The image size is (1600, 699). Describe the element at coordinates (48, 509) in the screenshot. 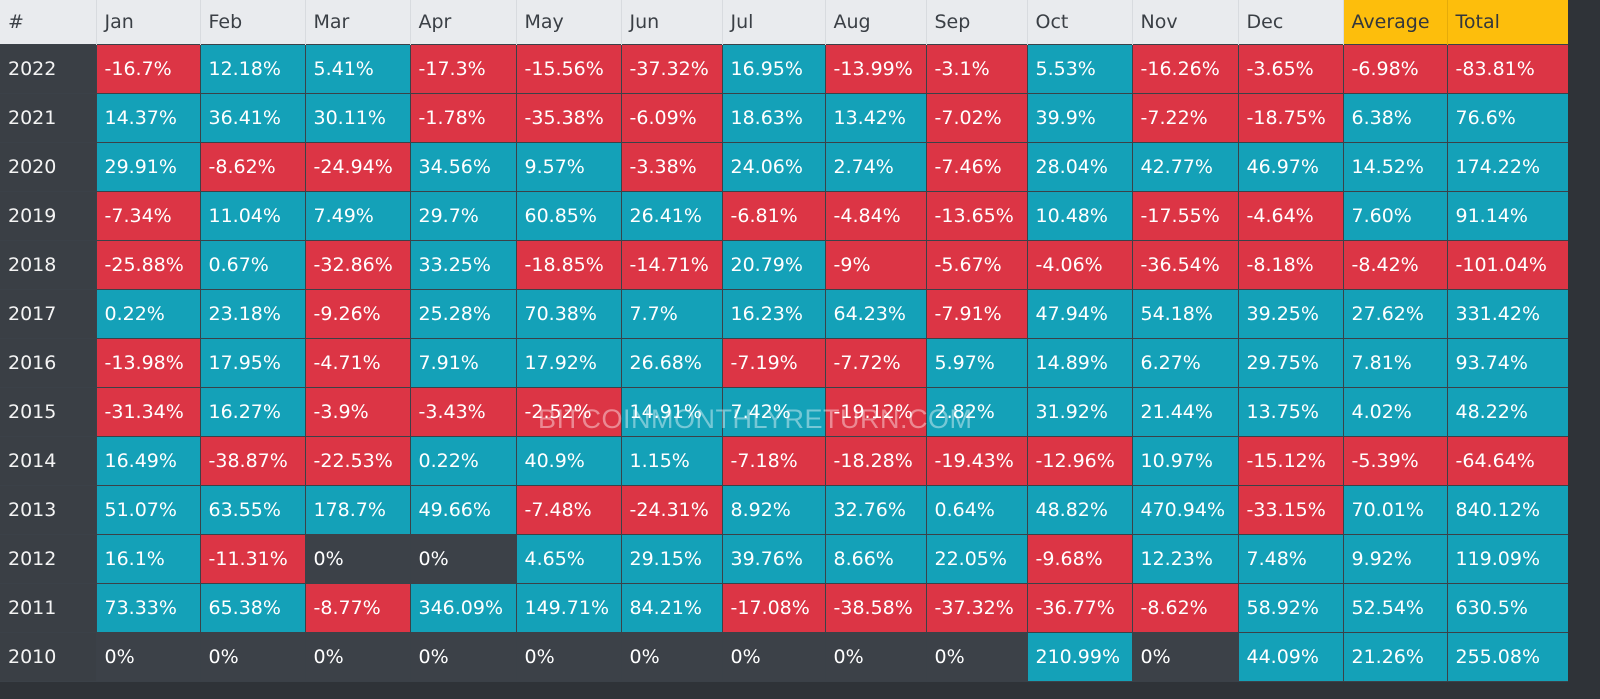

I see `year-cell: 2013` at that location.